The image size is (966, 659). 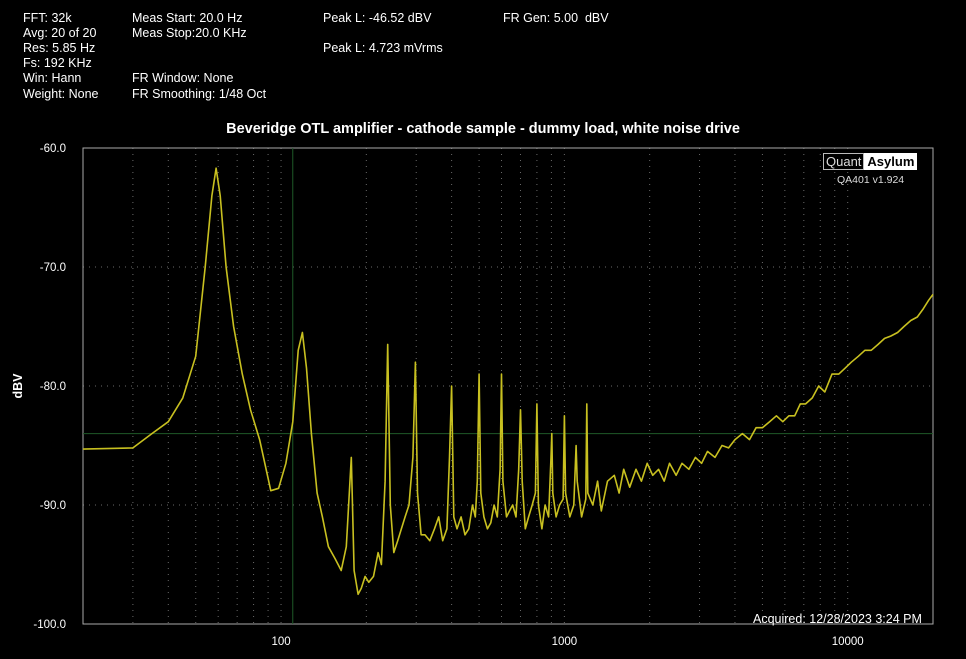 What do you see at coordinates (52, 78) in the screenshot?
I see `info-win: Win: Hann` at bounding box center [52, 78].